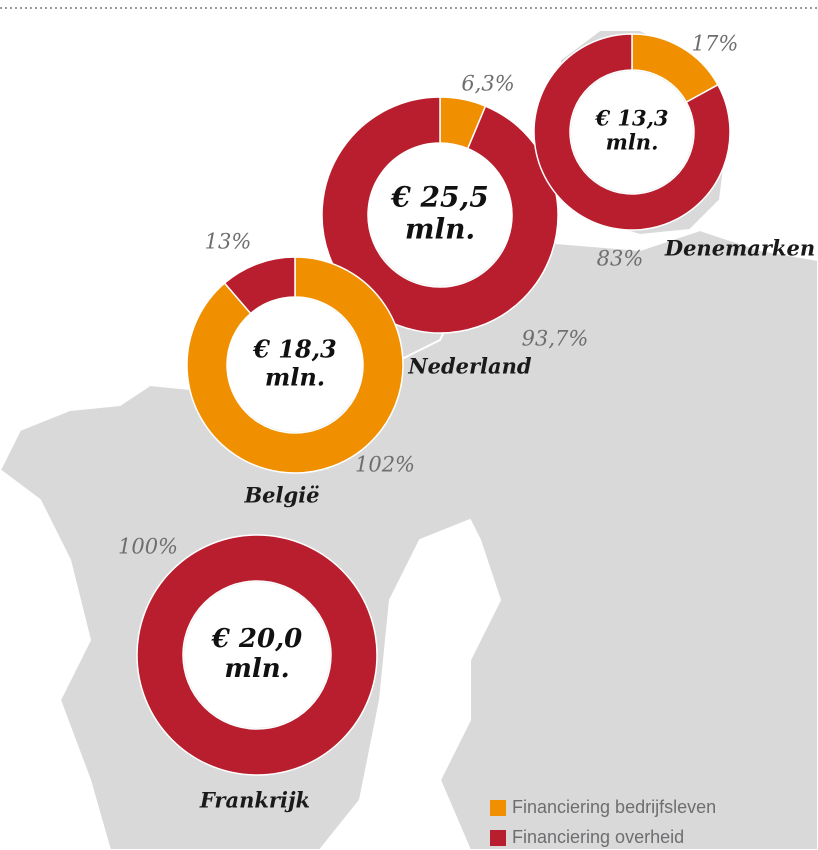 The width and height of the screenshot is (818, 850). Describe the element at coordinates (739, 248) in the screenshot. I see `country-label: Denemarken` at that location.